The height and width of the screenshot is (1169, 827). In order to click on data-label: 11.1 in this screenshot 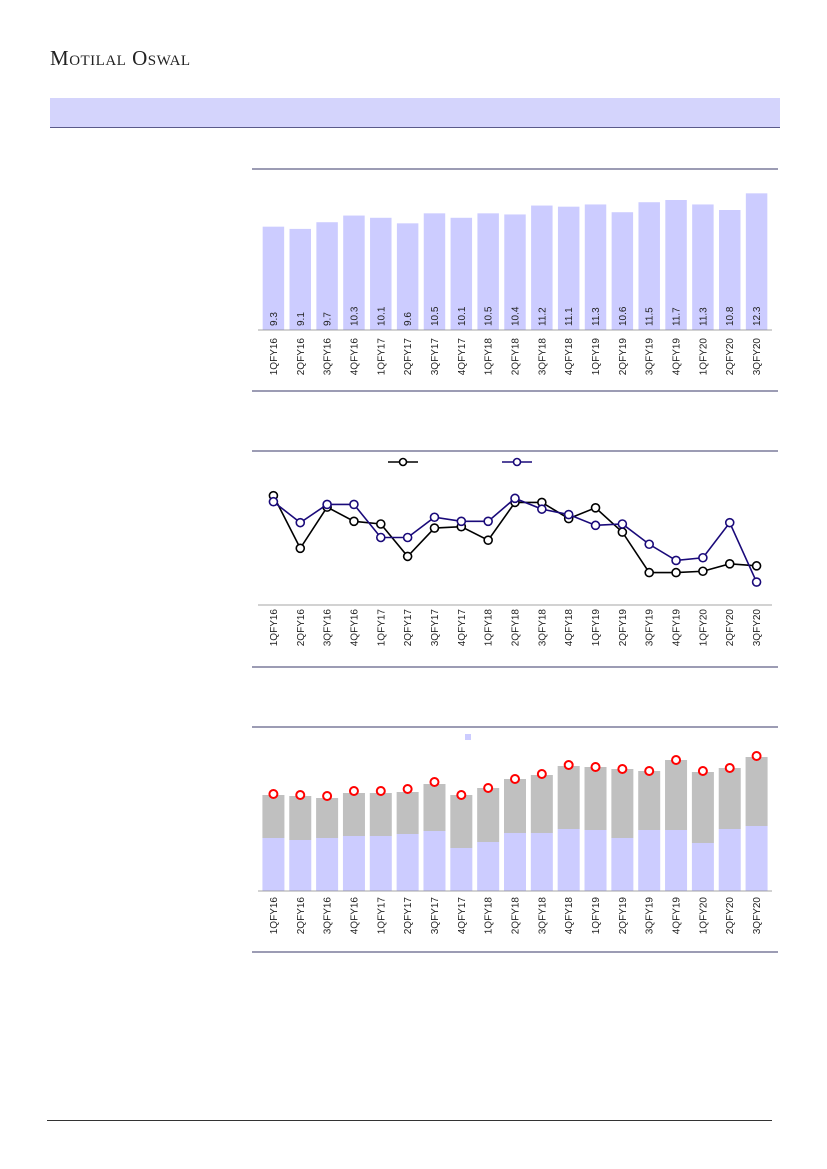, I will do `click(569, 316)`.